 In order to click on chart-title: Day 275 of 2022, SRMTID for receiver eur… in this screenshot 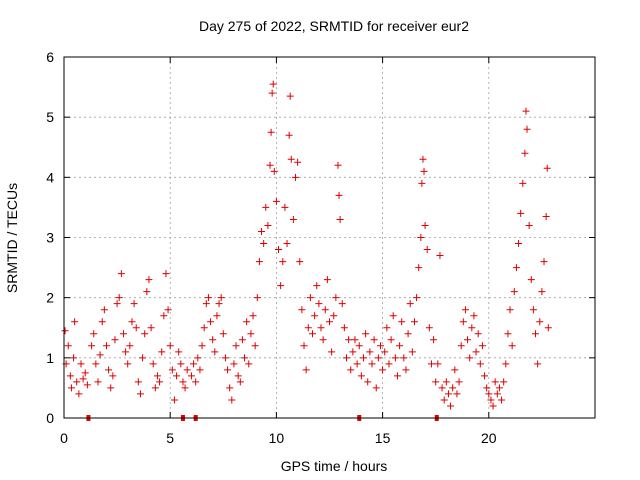, I will do `click(334, 26)`.